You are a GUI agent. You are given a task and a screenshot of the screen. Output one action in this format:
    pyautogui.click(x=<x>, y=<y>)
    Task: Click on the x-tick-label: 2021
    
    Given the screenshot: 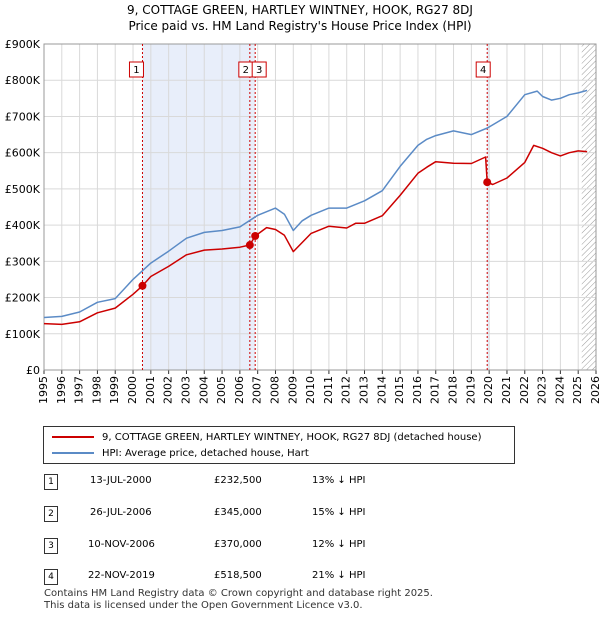 What is the action you would take?
    pyautogui.click(x=506, y=390)
    